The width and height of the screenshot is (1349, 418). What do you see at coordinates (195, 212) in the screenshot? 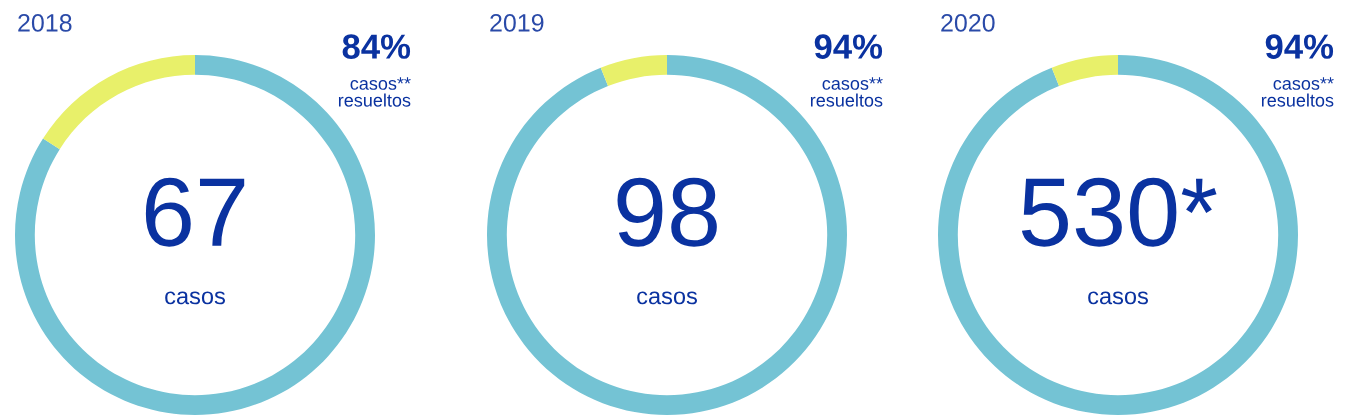
I see `text: 67` at bounding box center [195, 212].